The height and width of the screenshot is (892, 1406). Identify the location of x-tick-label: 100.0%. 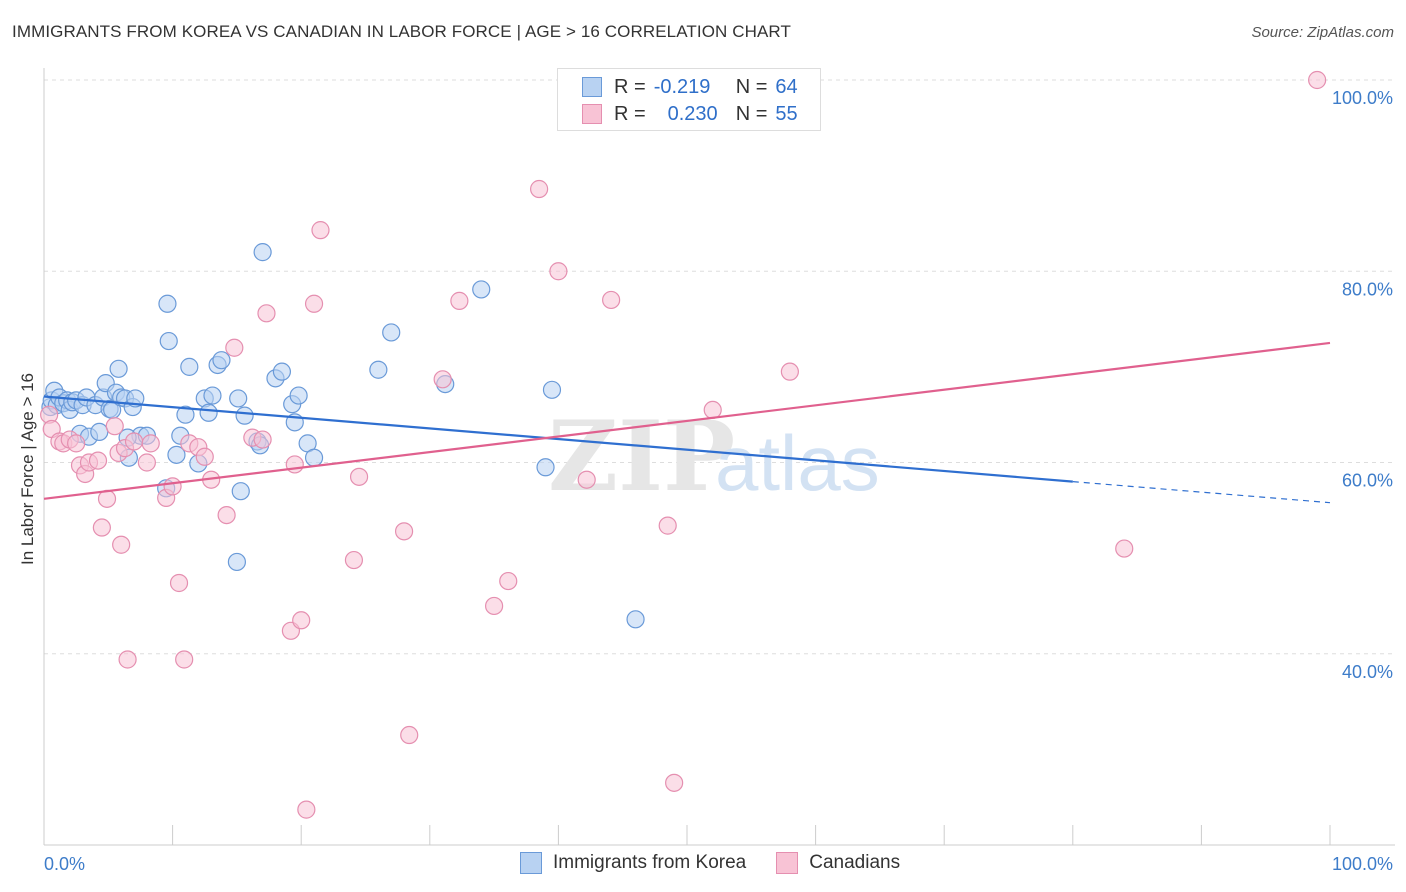
(1362, 864).